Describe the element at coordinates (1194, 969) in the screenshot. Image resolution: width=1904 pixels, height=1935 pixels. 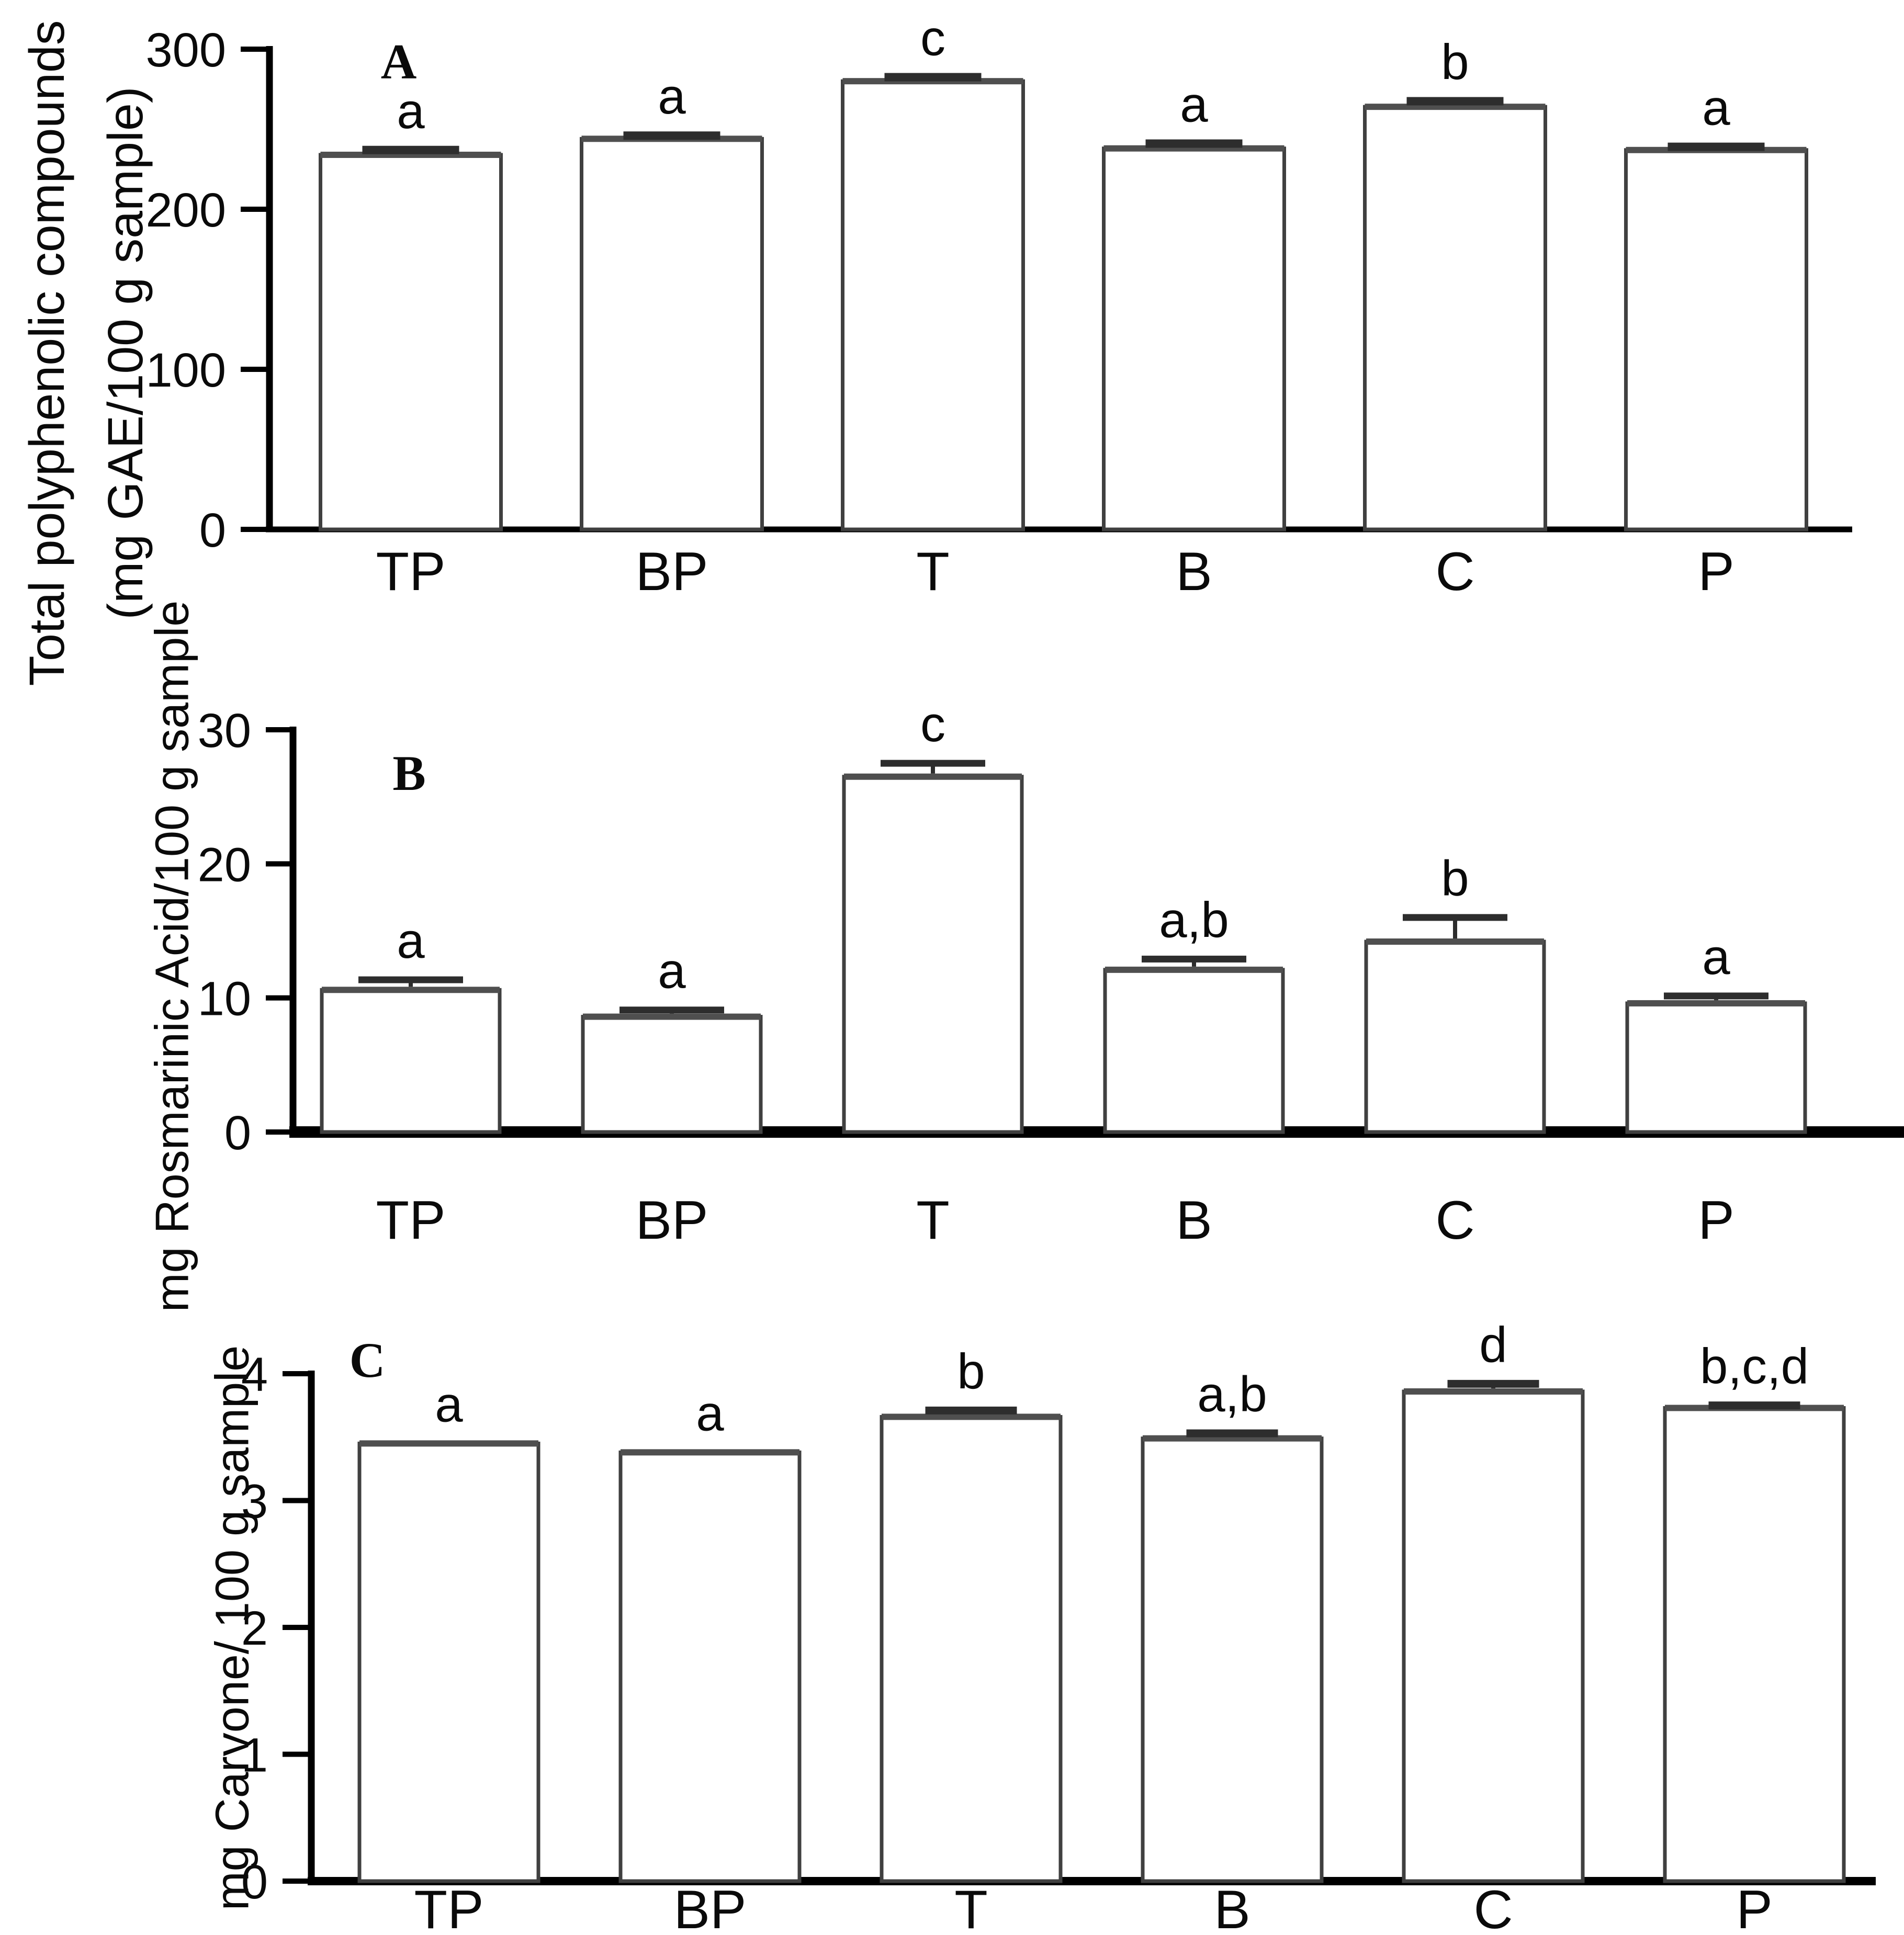
I see `bar-top-edge-B` at that location.